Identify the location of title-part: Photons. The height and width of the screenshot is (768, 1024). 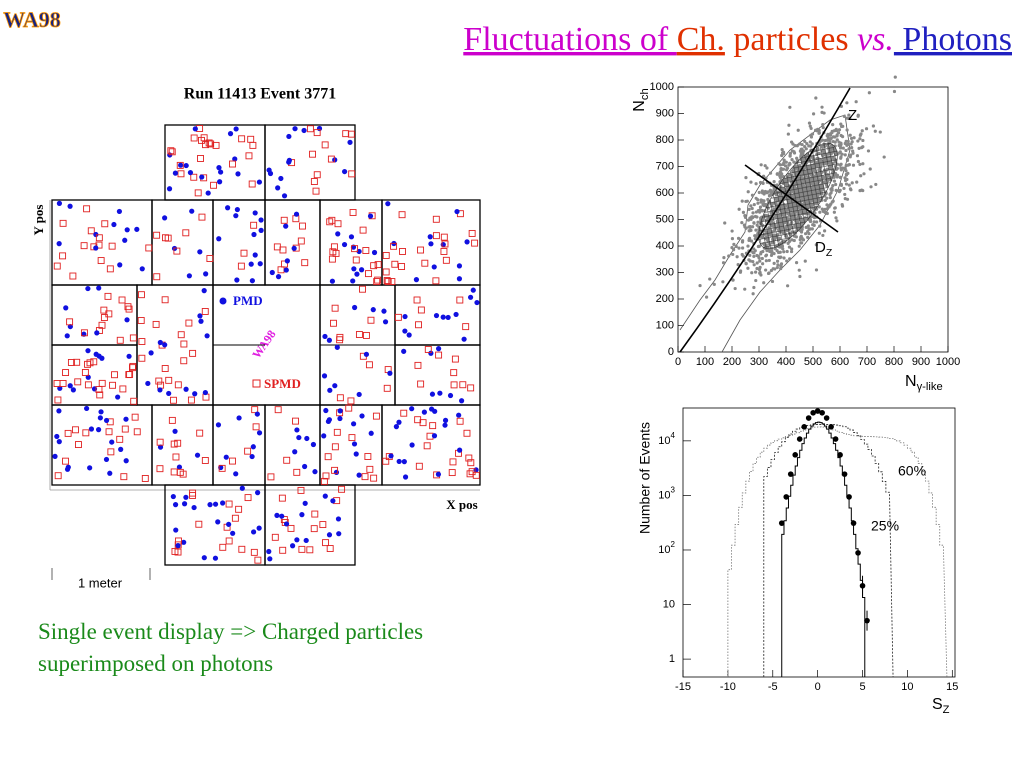
(953, 39).